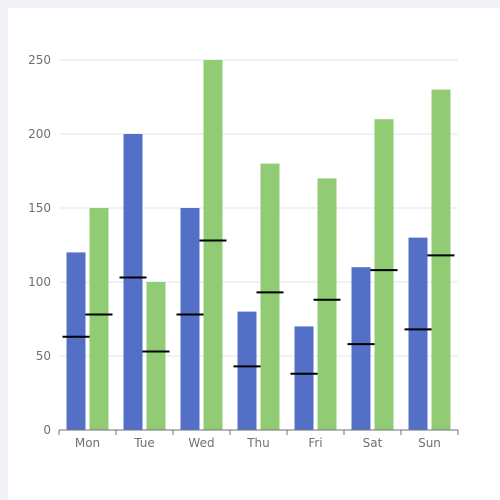  What do you see at coordinates (373, 443) in the screenshot?
I see `x-tick-label-sat: Sat` at bounding box center [373, 443].